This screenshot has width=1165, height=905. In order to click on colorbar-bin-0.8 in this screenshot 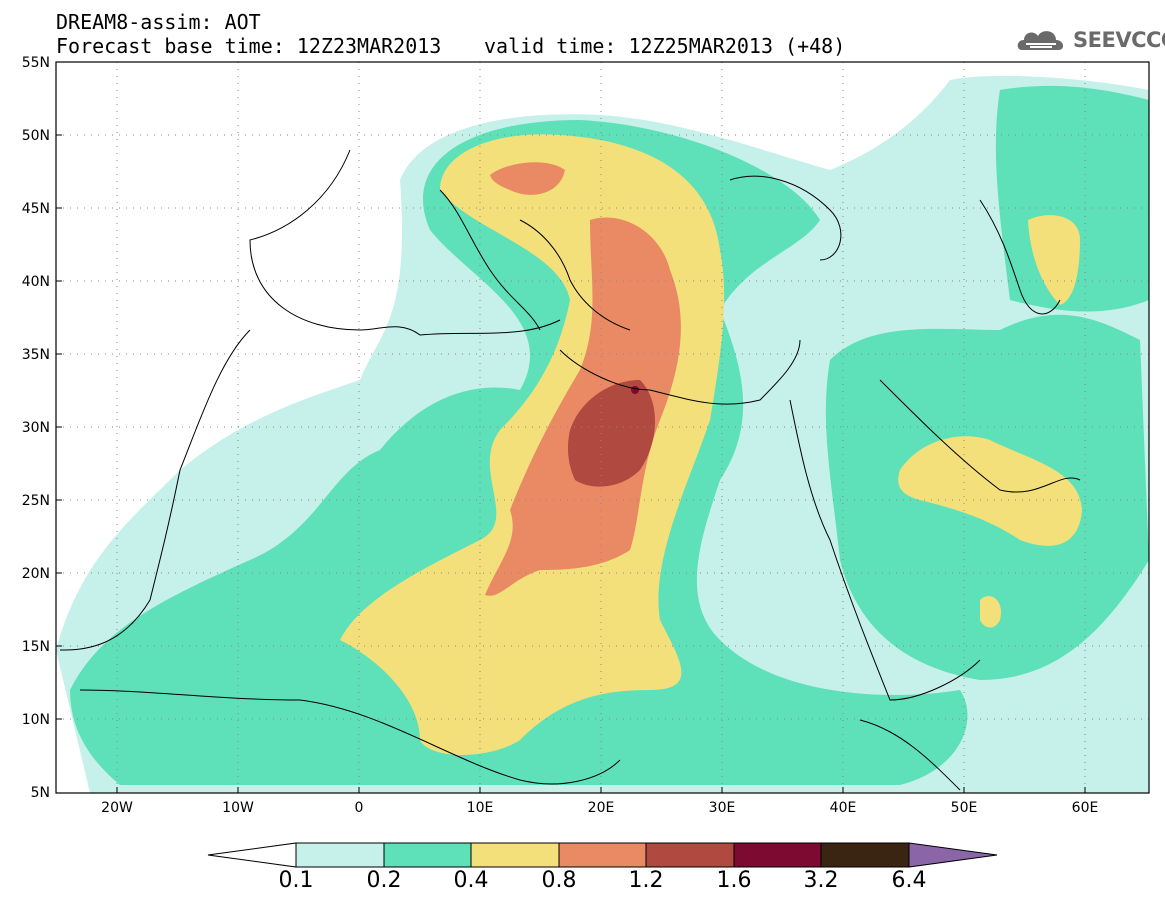, I will do `click(602, 855)`.